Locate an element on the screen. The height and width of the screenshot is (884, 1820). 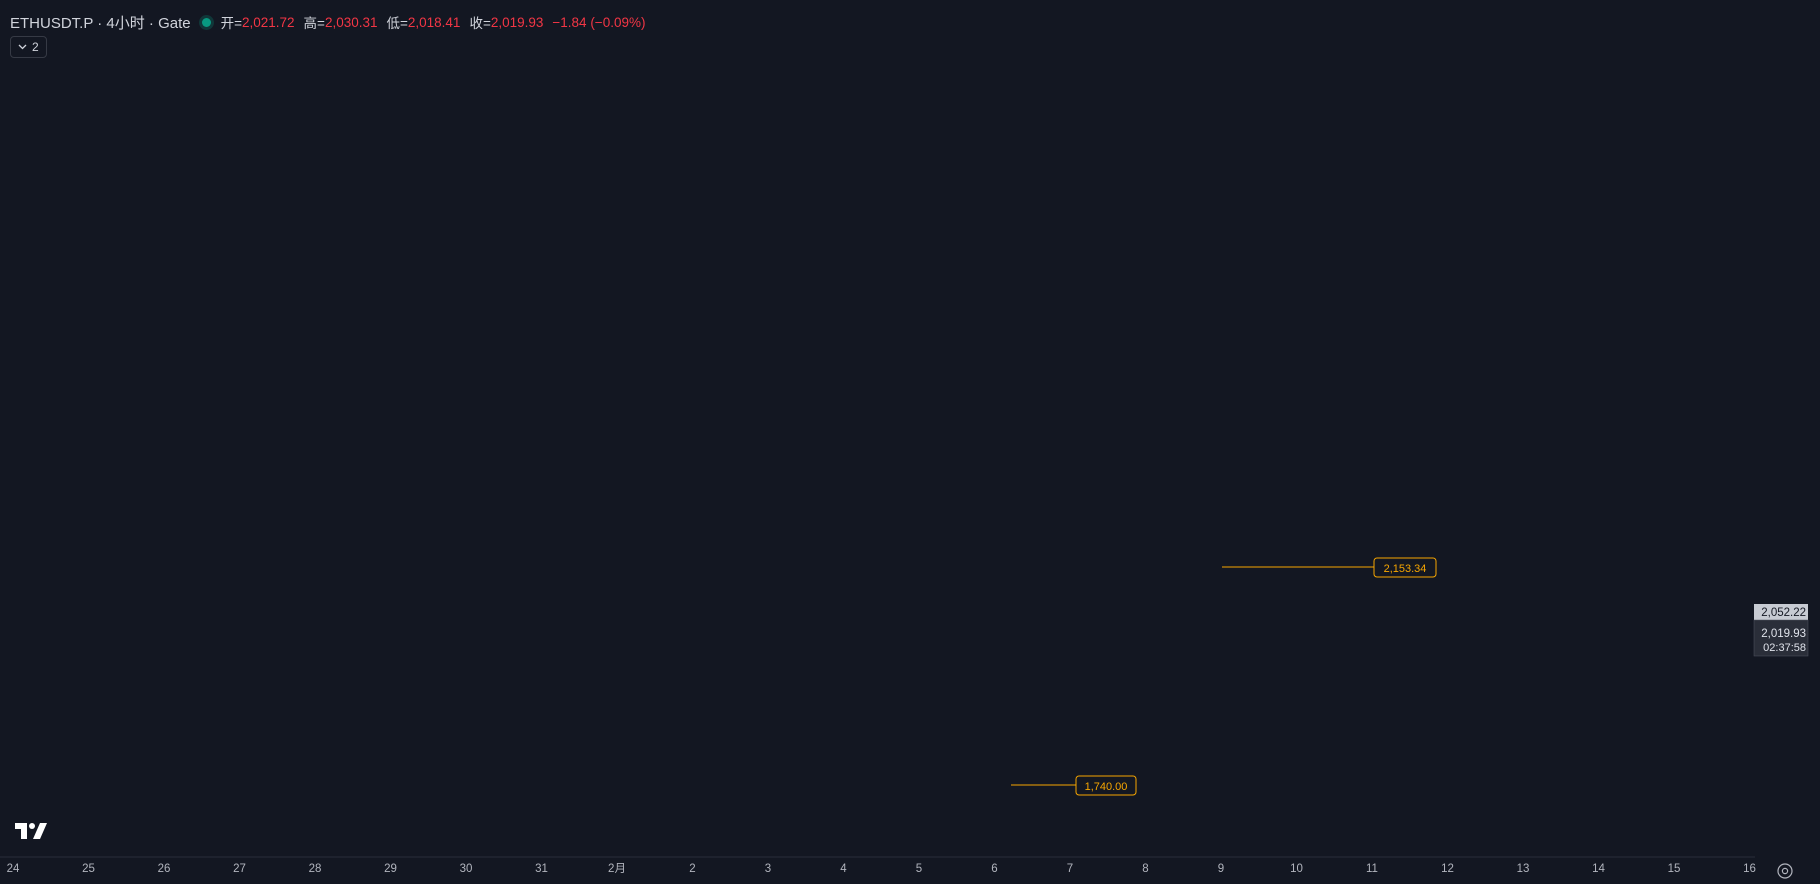
x-tick-label-13: 6 is located at coordinates (994, 869).